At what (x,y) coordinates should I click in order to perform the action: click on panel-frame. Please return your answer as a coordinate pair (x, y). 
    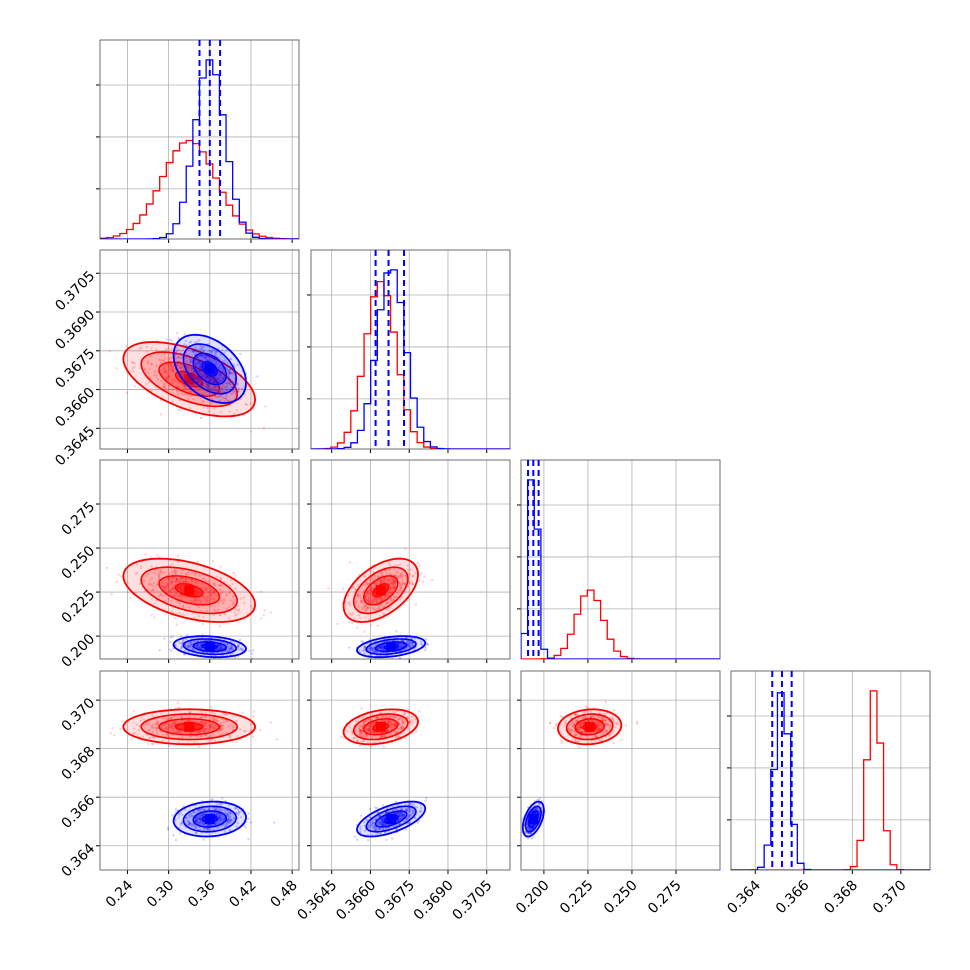
    Looking at the image, I should click on (830, 770).